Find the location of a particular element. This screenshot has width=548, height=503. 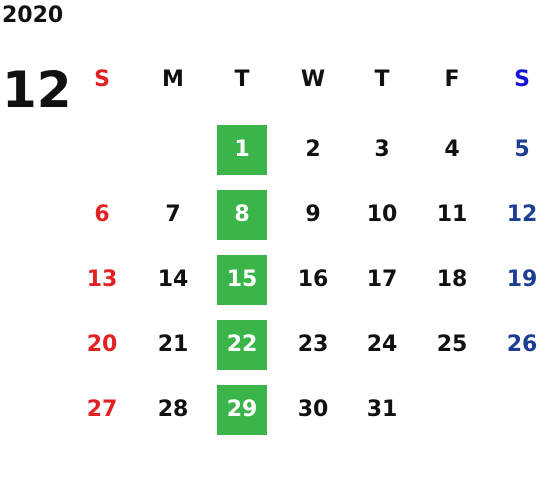

day-cell: 12 is located at coordinates (522, 214).